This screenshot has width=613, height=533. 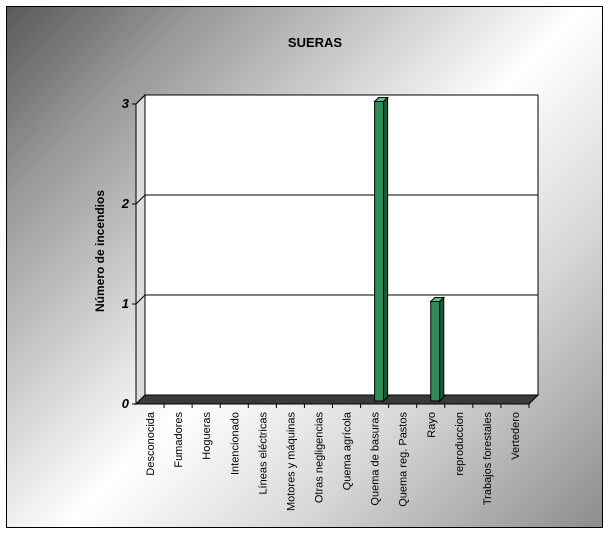 I want to click on plot-floor, so click(x=337, y=399).